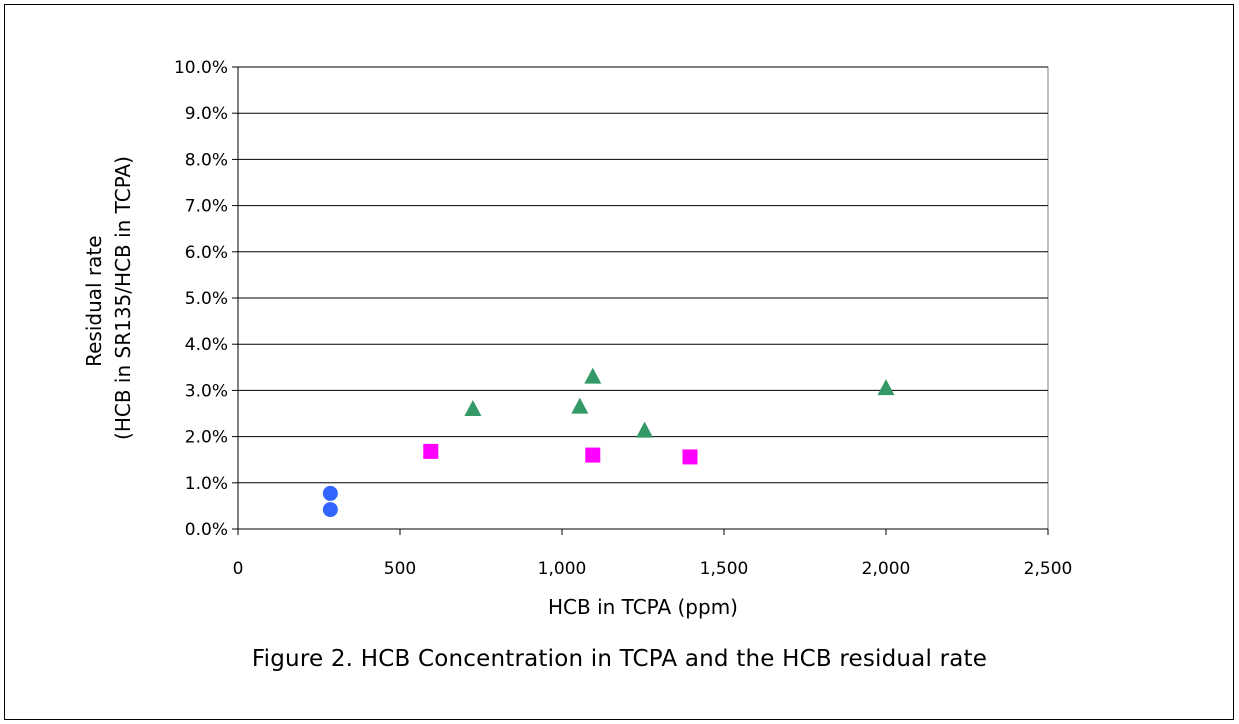  Describe the element at coordinates (724, 569) in the screenshot. I see `x-tick-label: 1,500` at that location.